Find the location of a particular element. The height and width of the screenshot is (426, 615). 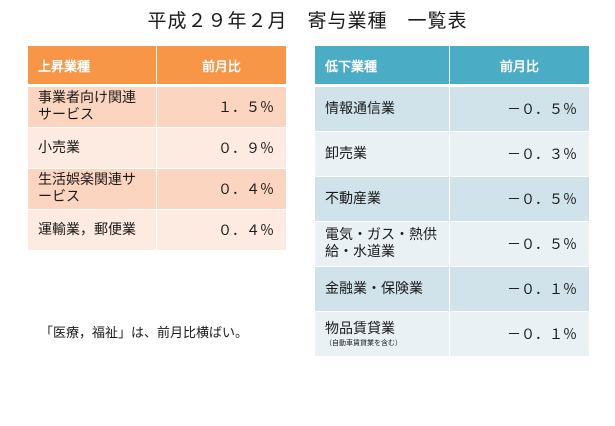

mom-value: －０．３％ is located at coordinates (519, 154).